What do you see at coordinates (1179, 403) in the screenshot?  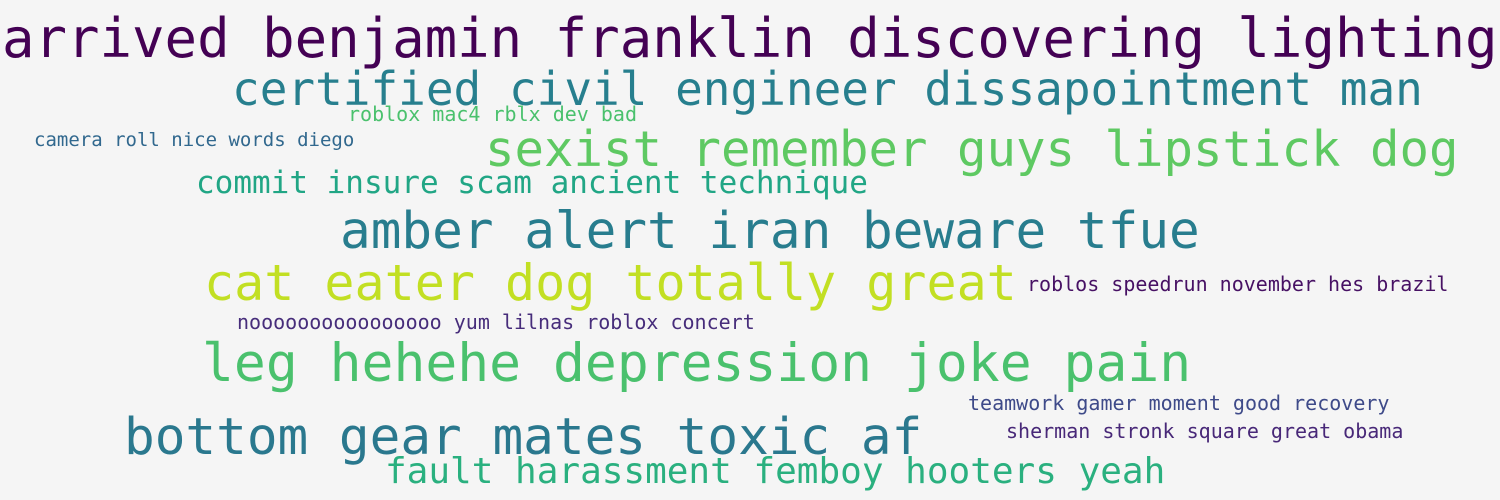 I see `word-phrase: teamwork gamer moment good recovery` at bounding box center [1179, 403].